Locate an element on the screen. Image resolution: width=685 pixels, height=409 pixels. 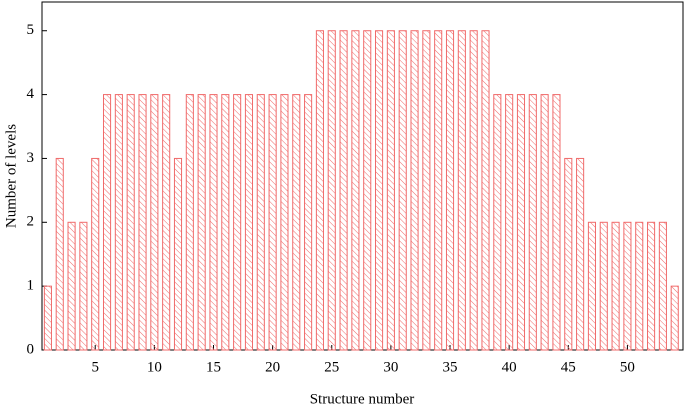
x-tick-label: 15 is located at coordinates (213, 367).